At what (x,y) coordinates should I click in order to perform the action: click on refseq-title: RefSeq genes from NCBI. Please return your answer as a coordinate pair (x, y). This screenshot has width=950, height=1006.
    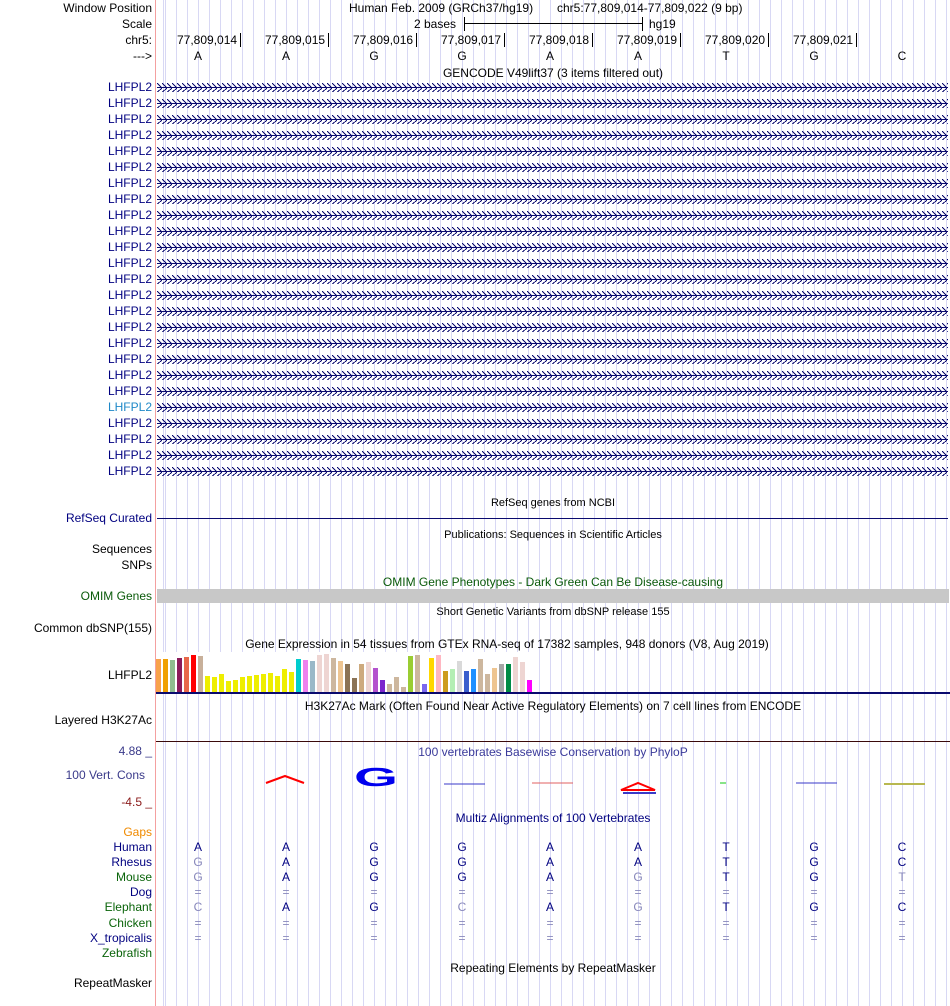
    Looking at the image, I should click on (553, 503).